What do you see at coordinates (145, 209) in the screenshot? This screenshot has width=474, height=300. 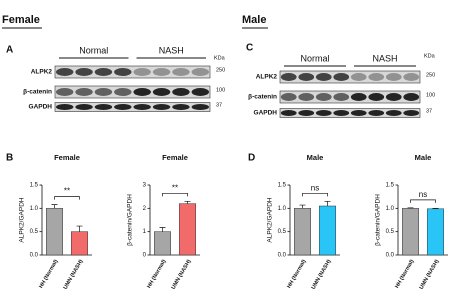 I see `y-tick-label: 2` at bounding box center [145, 209].